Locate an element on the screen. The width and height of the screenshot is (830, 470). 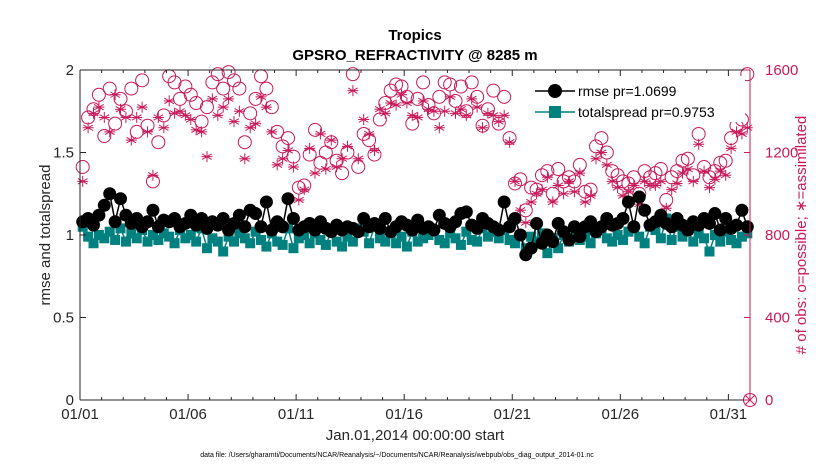
y-tick-label: 0.5 is located at coordinates (63, 318).